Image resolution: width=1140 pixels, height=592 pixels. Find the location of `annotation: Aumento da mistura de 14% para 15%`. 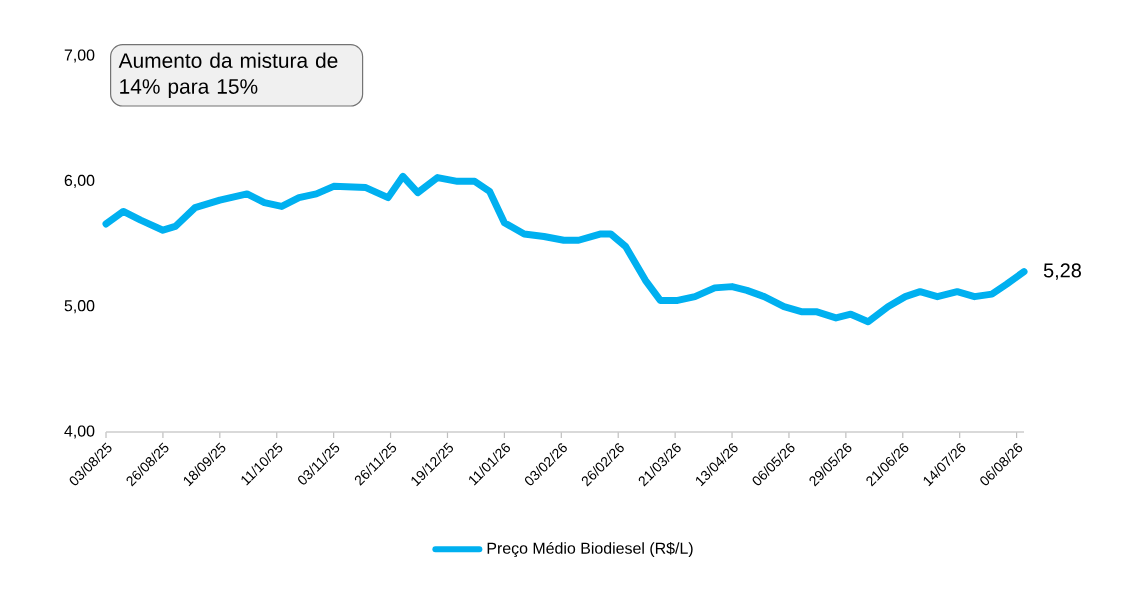

annotation: Aumento da mistura de 14% para 15% is located at coordinates (228, 75).